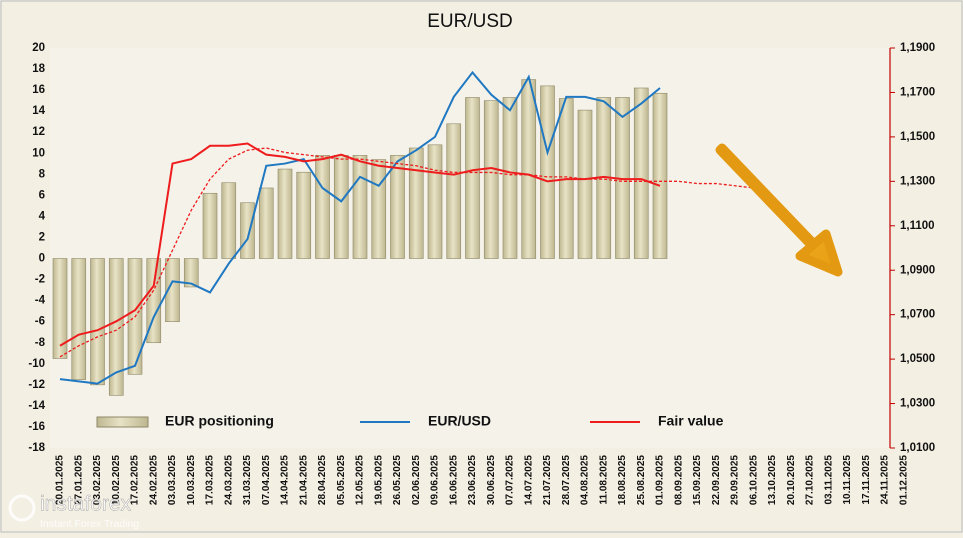 This screenshot has height=538, width=963. Describe the element at coordinates (38, 153) in the screenshot. I see `y-tick-label: 10` at that location.